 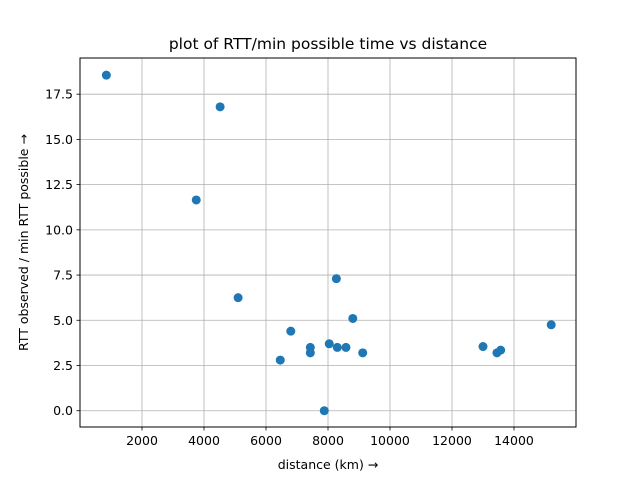 I want to click on y-axis-label: RTT observed / min RTT possible →, so click(x=23, y=242).